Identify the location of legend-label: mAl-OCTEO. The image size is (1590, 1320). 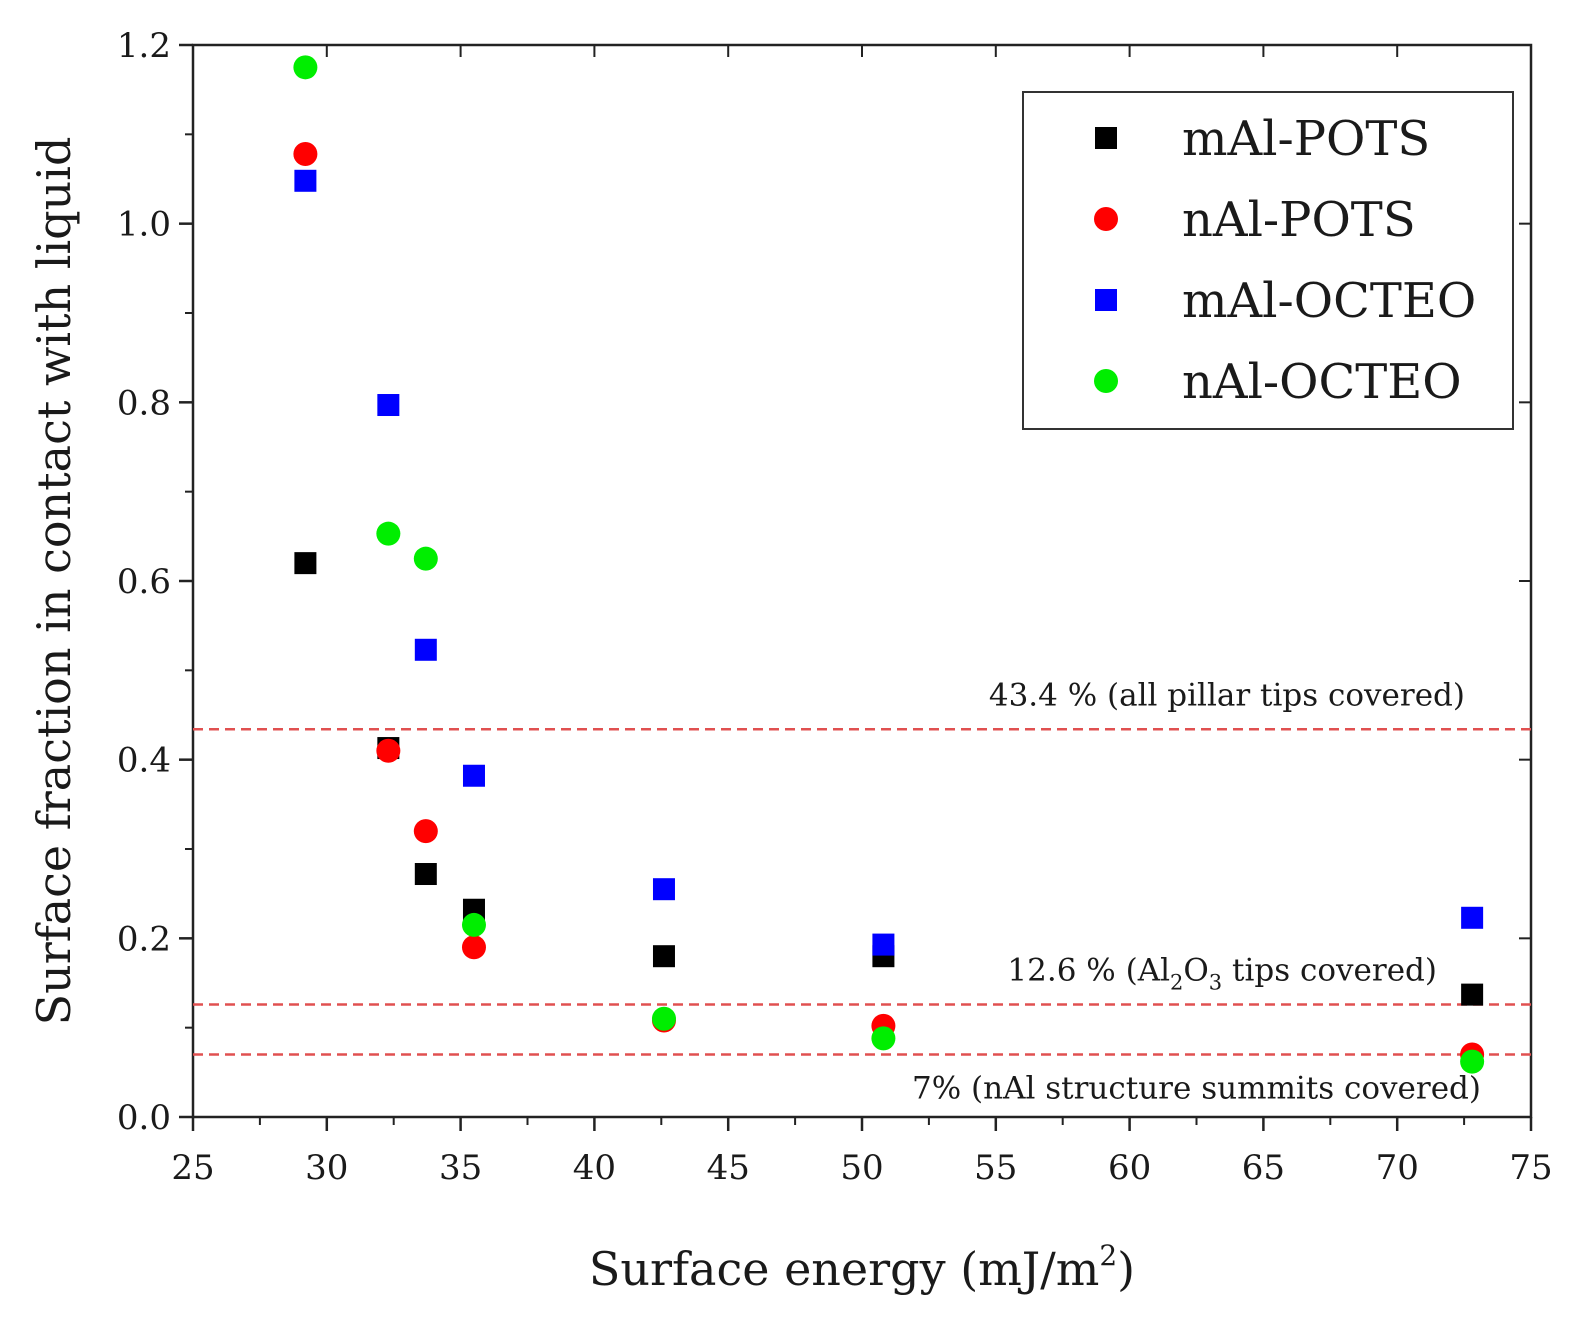
(1329, 301).